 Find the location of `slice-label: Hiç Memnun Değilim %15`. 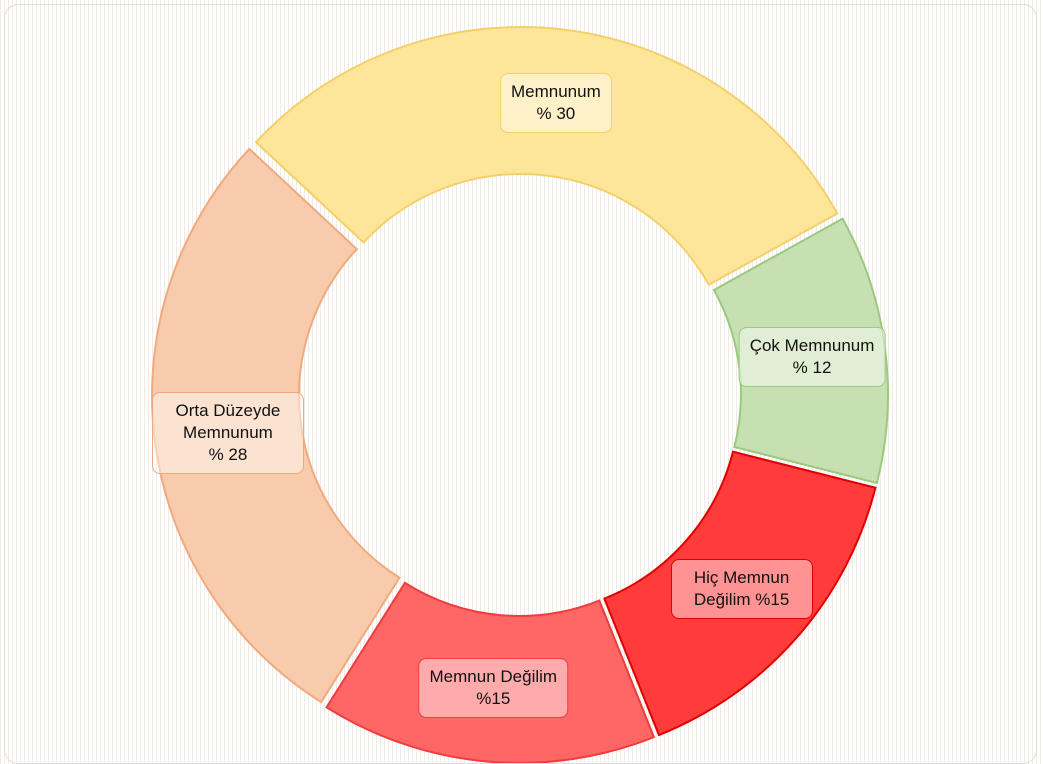

slice-label: Hiç Memnun Değilim %15 is located at coordinates (741, 588).